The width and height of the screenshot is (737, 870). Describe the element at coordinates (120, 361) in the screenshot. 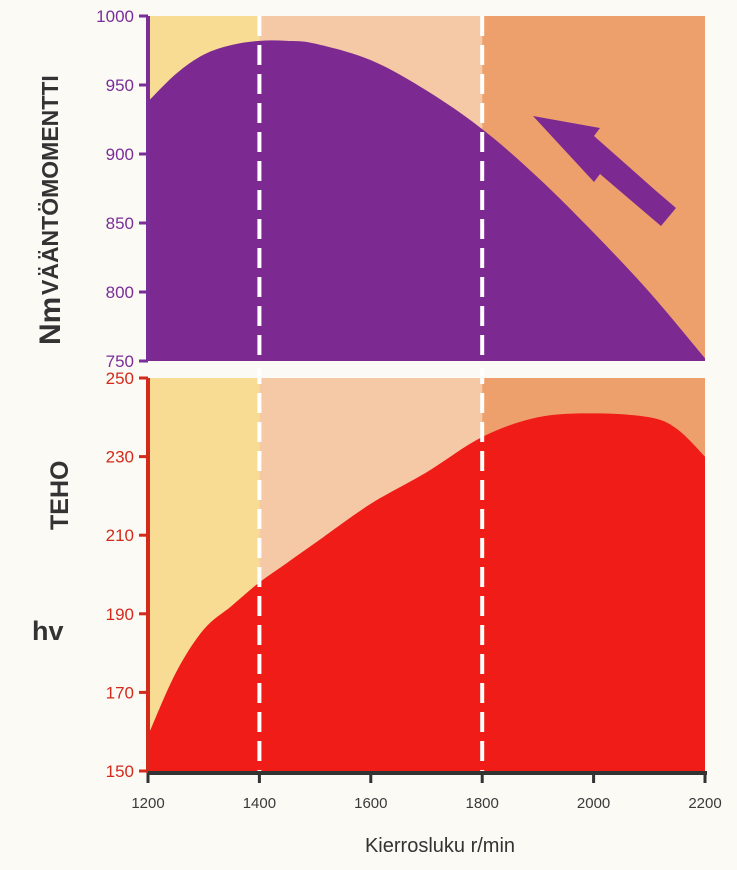

I see `torque-tick-label: 750` at that location.